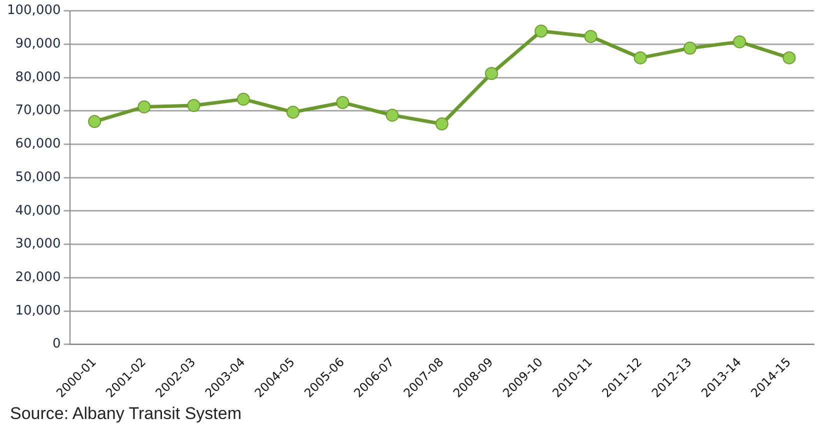  What do you see at coordinates (38, 144) in the screenshot?
I see `y-tick-label: 60,000` at bounding box center [38, 144].